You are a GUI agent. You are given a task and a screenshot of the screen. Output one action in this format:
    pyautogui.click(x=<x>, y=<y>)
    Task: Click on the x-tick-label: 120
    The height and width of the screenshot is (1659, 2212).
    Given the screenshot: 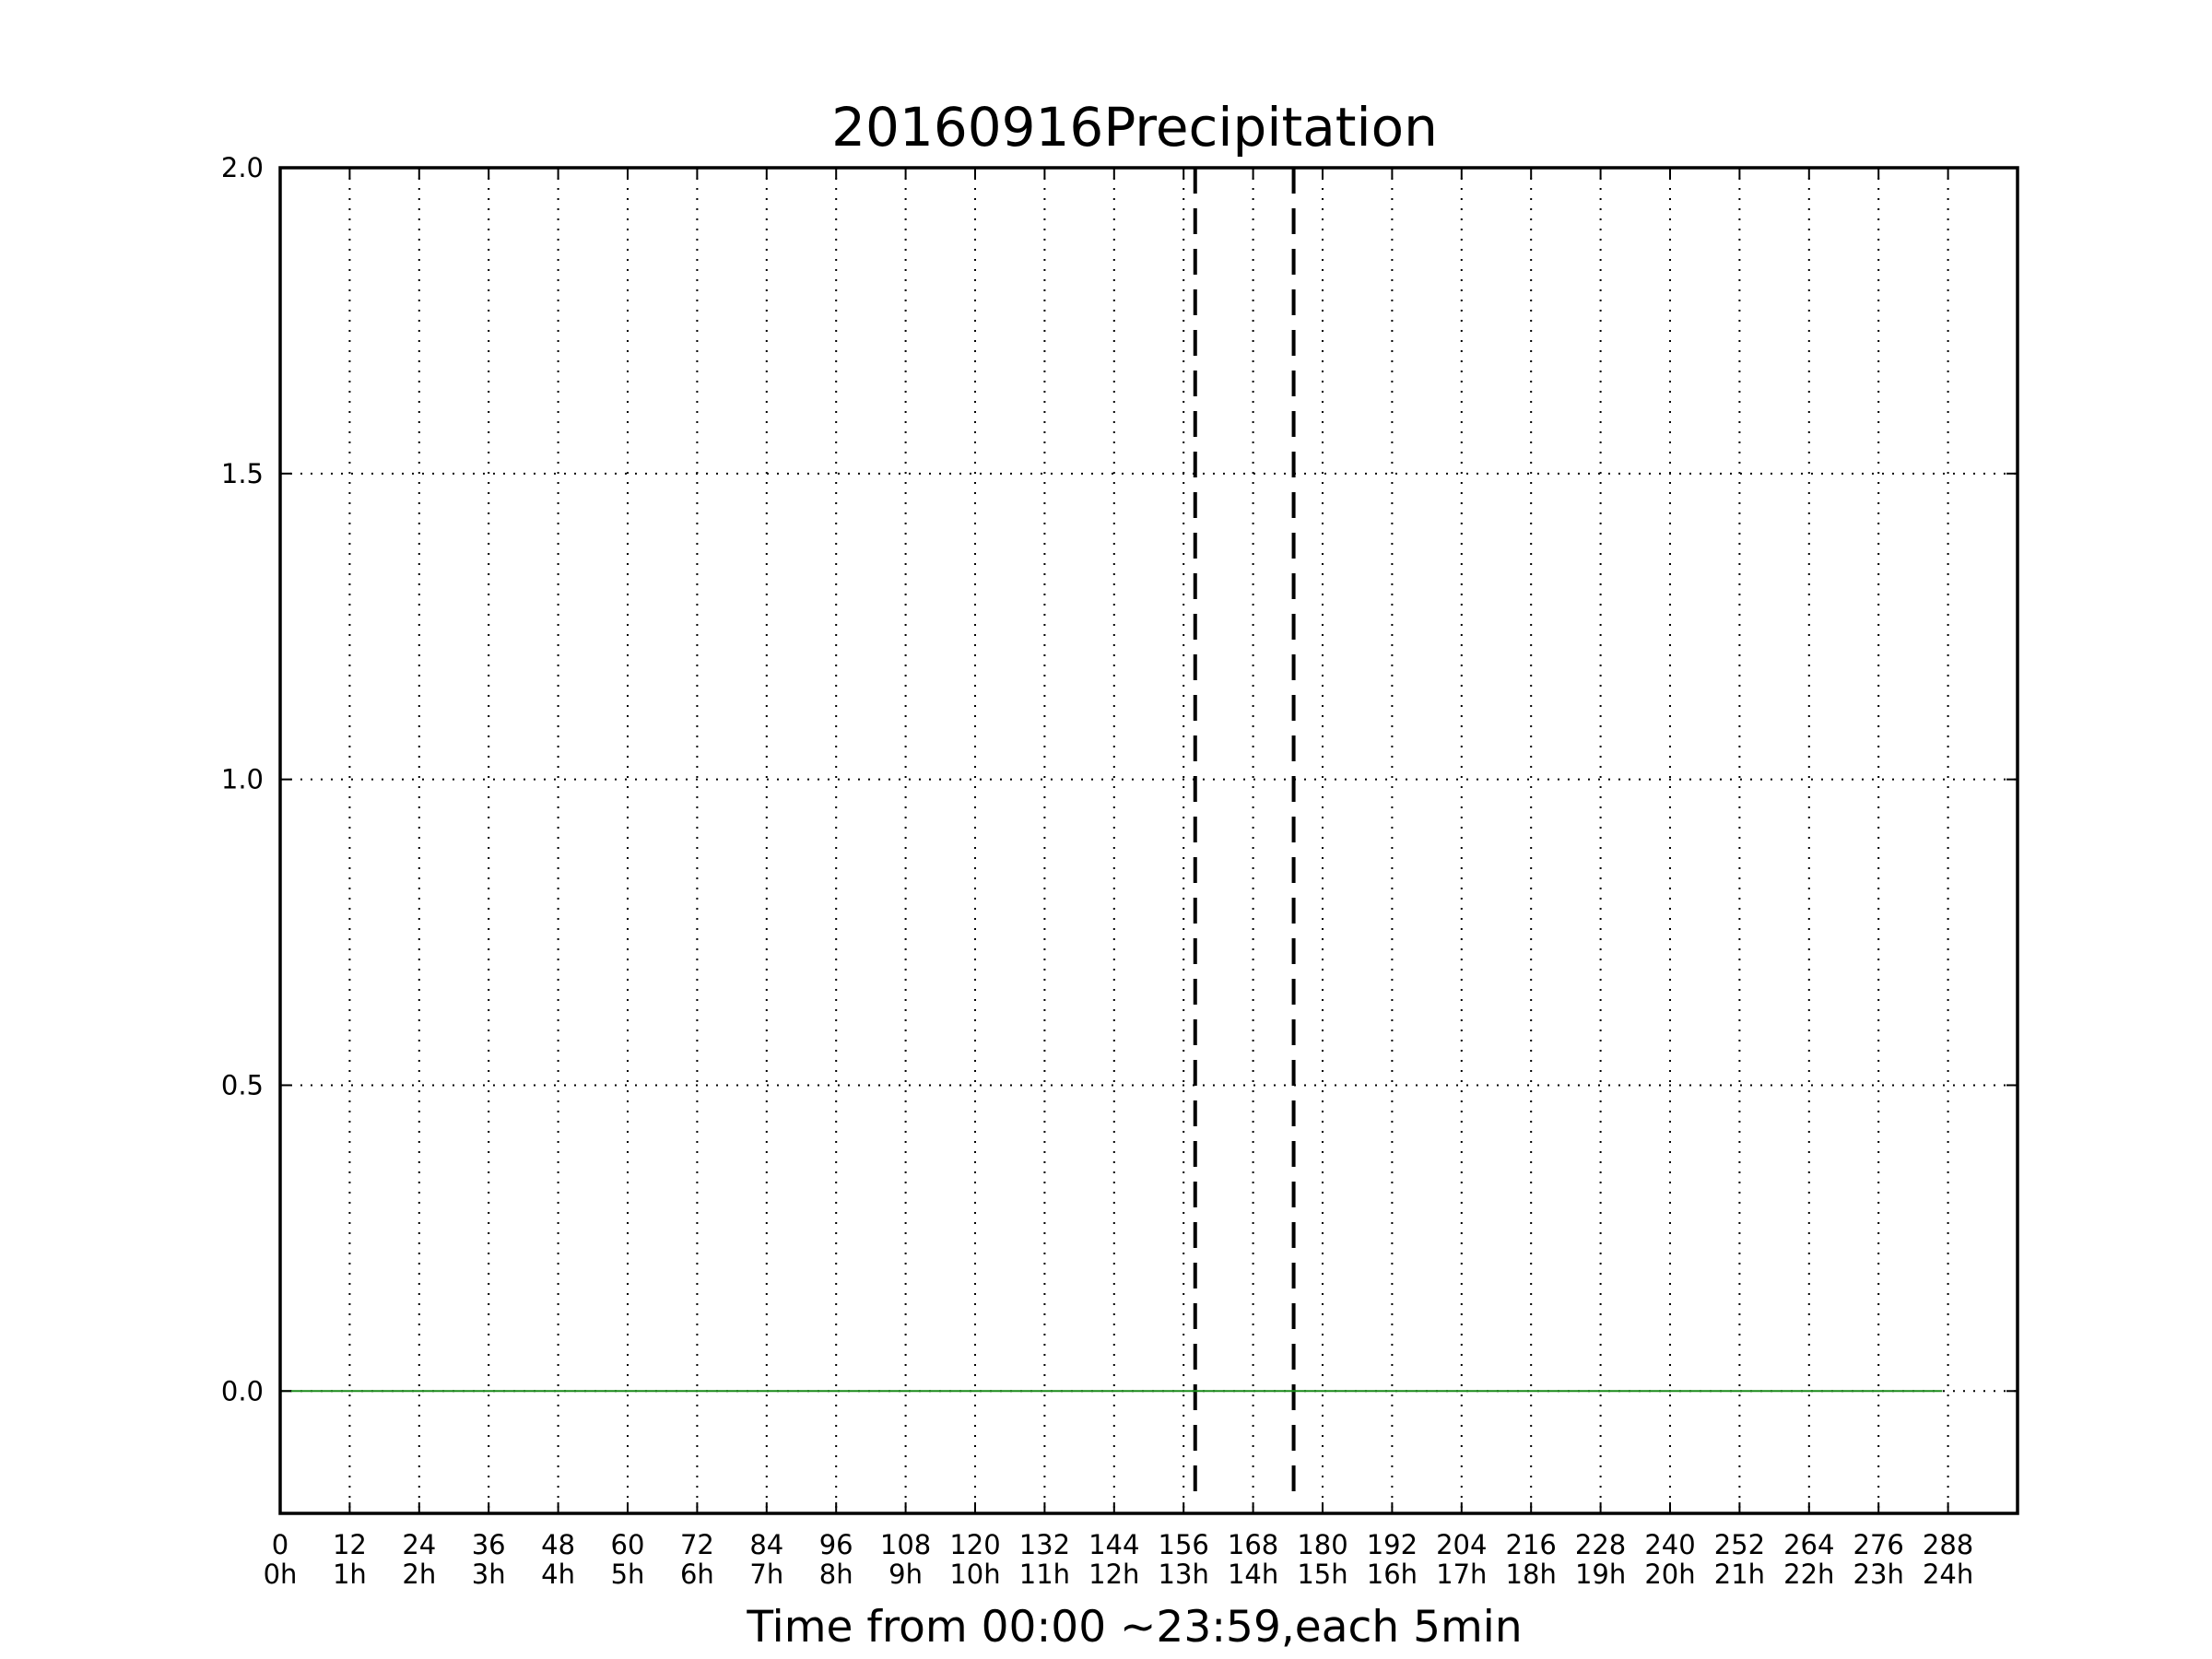 What is the action you would take?
    pyautogui.click(x=974, y=1544)
    